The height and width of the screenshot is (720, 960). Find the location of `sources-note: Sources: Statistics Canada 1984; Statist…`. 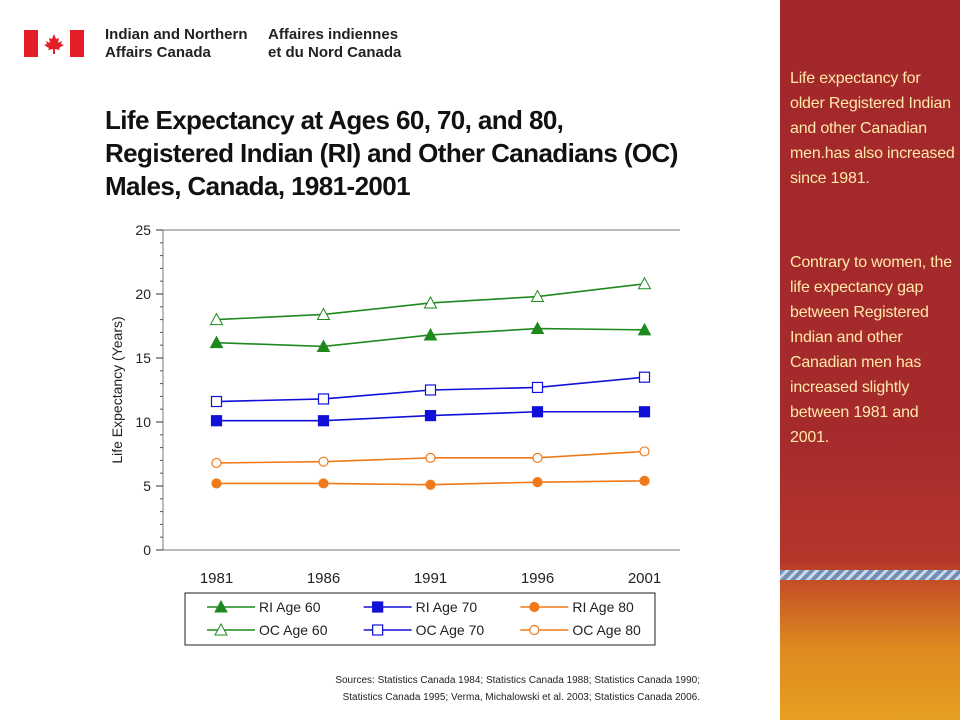

sources-note: Sources: Statistics Canada 1984; Statist… is located at coordinates (517, 689).